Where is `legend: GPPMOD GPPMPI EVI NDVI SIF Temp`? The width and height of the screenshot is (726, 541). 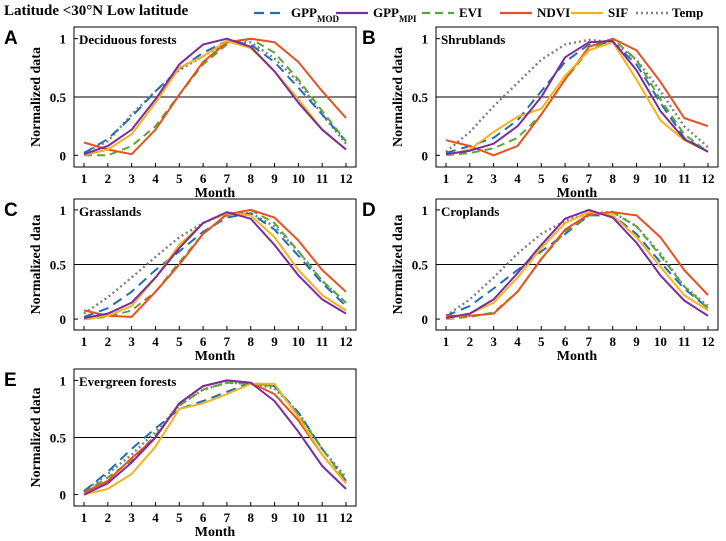
legend: GPPMOD GPPMPI EVI NDVI SIF Temp is located at coordinates (478, 14).